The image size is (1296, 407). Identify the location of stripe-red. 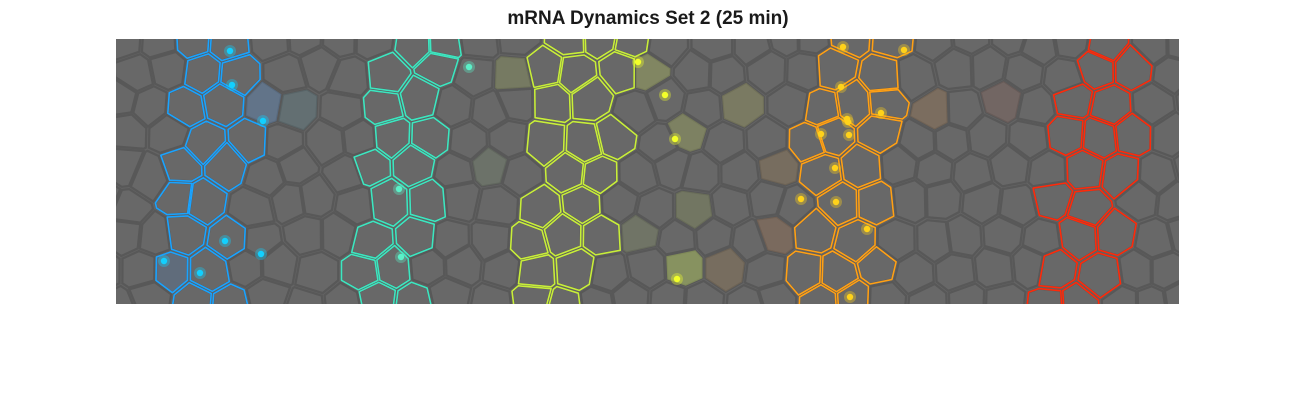
(1089, 171).